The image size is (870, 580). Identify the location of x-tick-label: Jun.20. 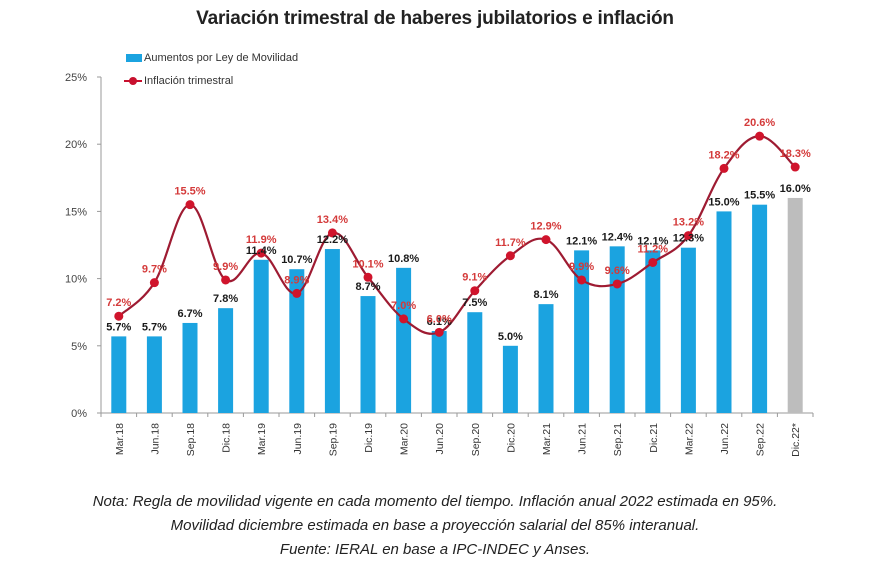
(440, 439).